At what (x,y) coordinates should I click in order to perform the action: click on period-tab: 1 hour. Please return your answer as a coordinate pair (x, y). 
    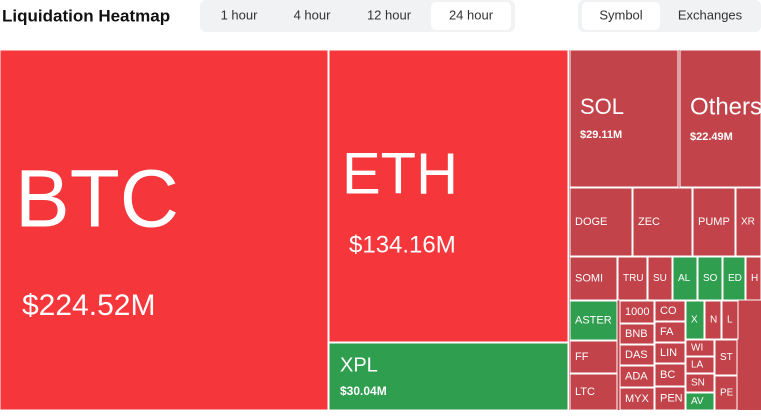
    Looking at the image, I should click on (240, 14).